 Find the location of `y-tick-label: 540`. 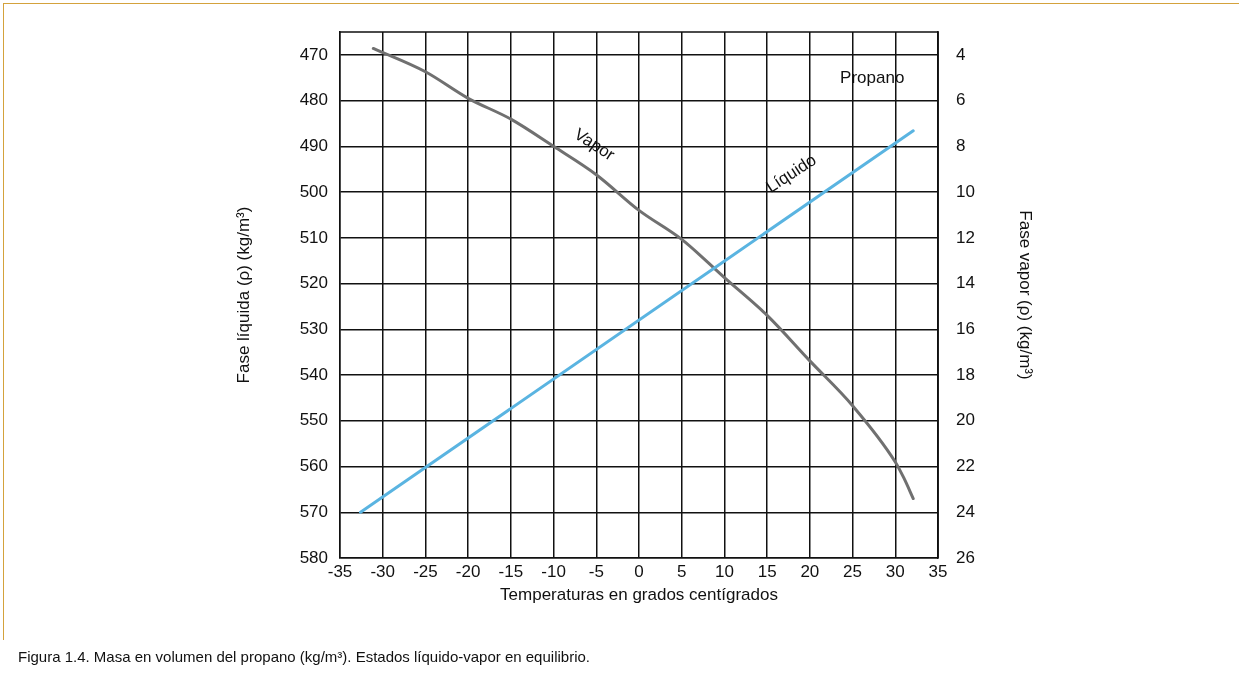

y-tick-label: 540 is located at coordinates (313, 374).